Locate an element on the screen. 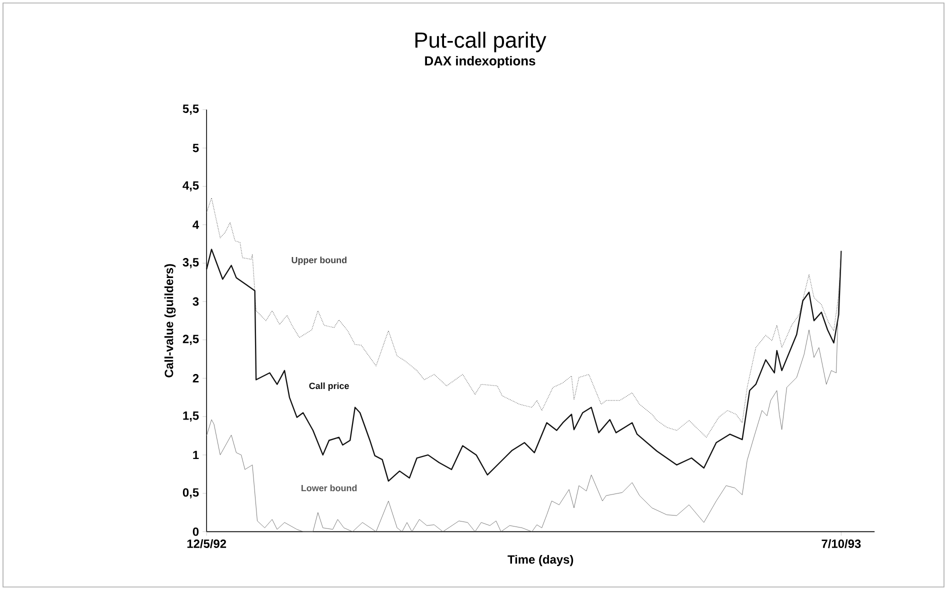 Image resolution: width=947 pixels, height=590 pixels. x-tick-label: 12/5/92 is located at coordinates (206, 543).